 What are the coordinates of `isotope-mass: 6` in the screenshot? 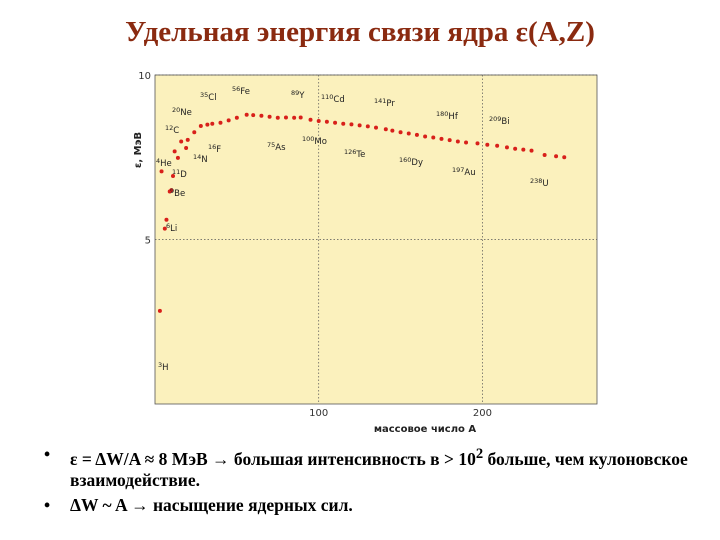 It's located at (168, 226).